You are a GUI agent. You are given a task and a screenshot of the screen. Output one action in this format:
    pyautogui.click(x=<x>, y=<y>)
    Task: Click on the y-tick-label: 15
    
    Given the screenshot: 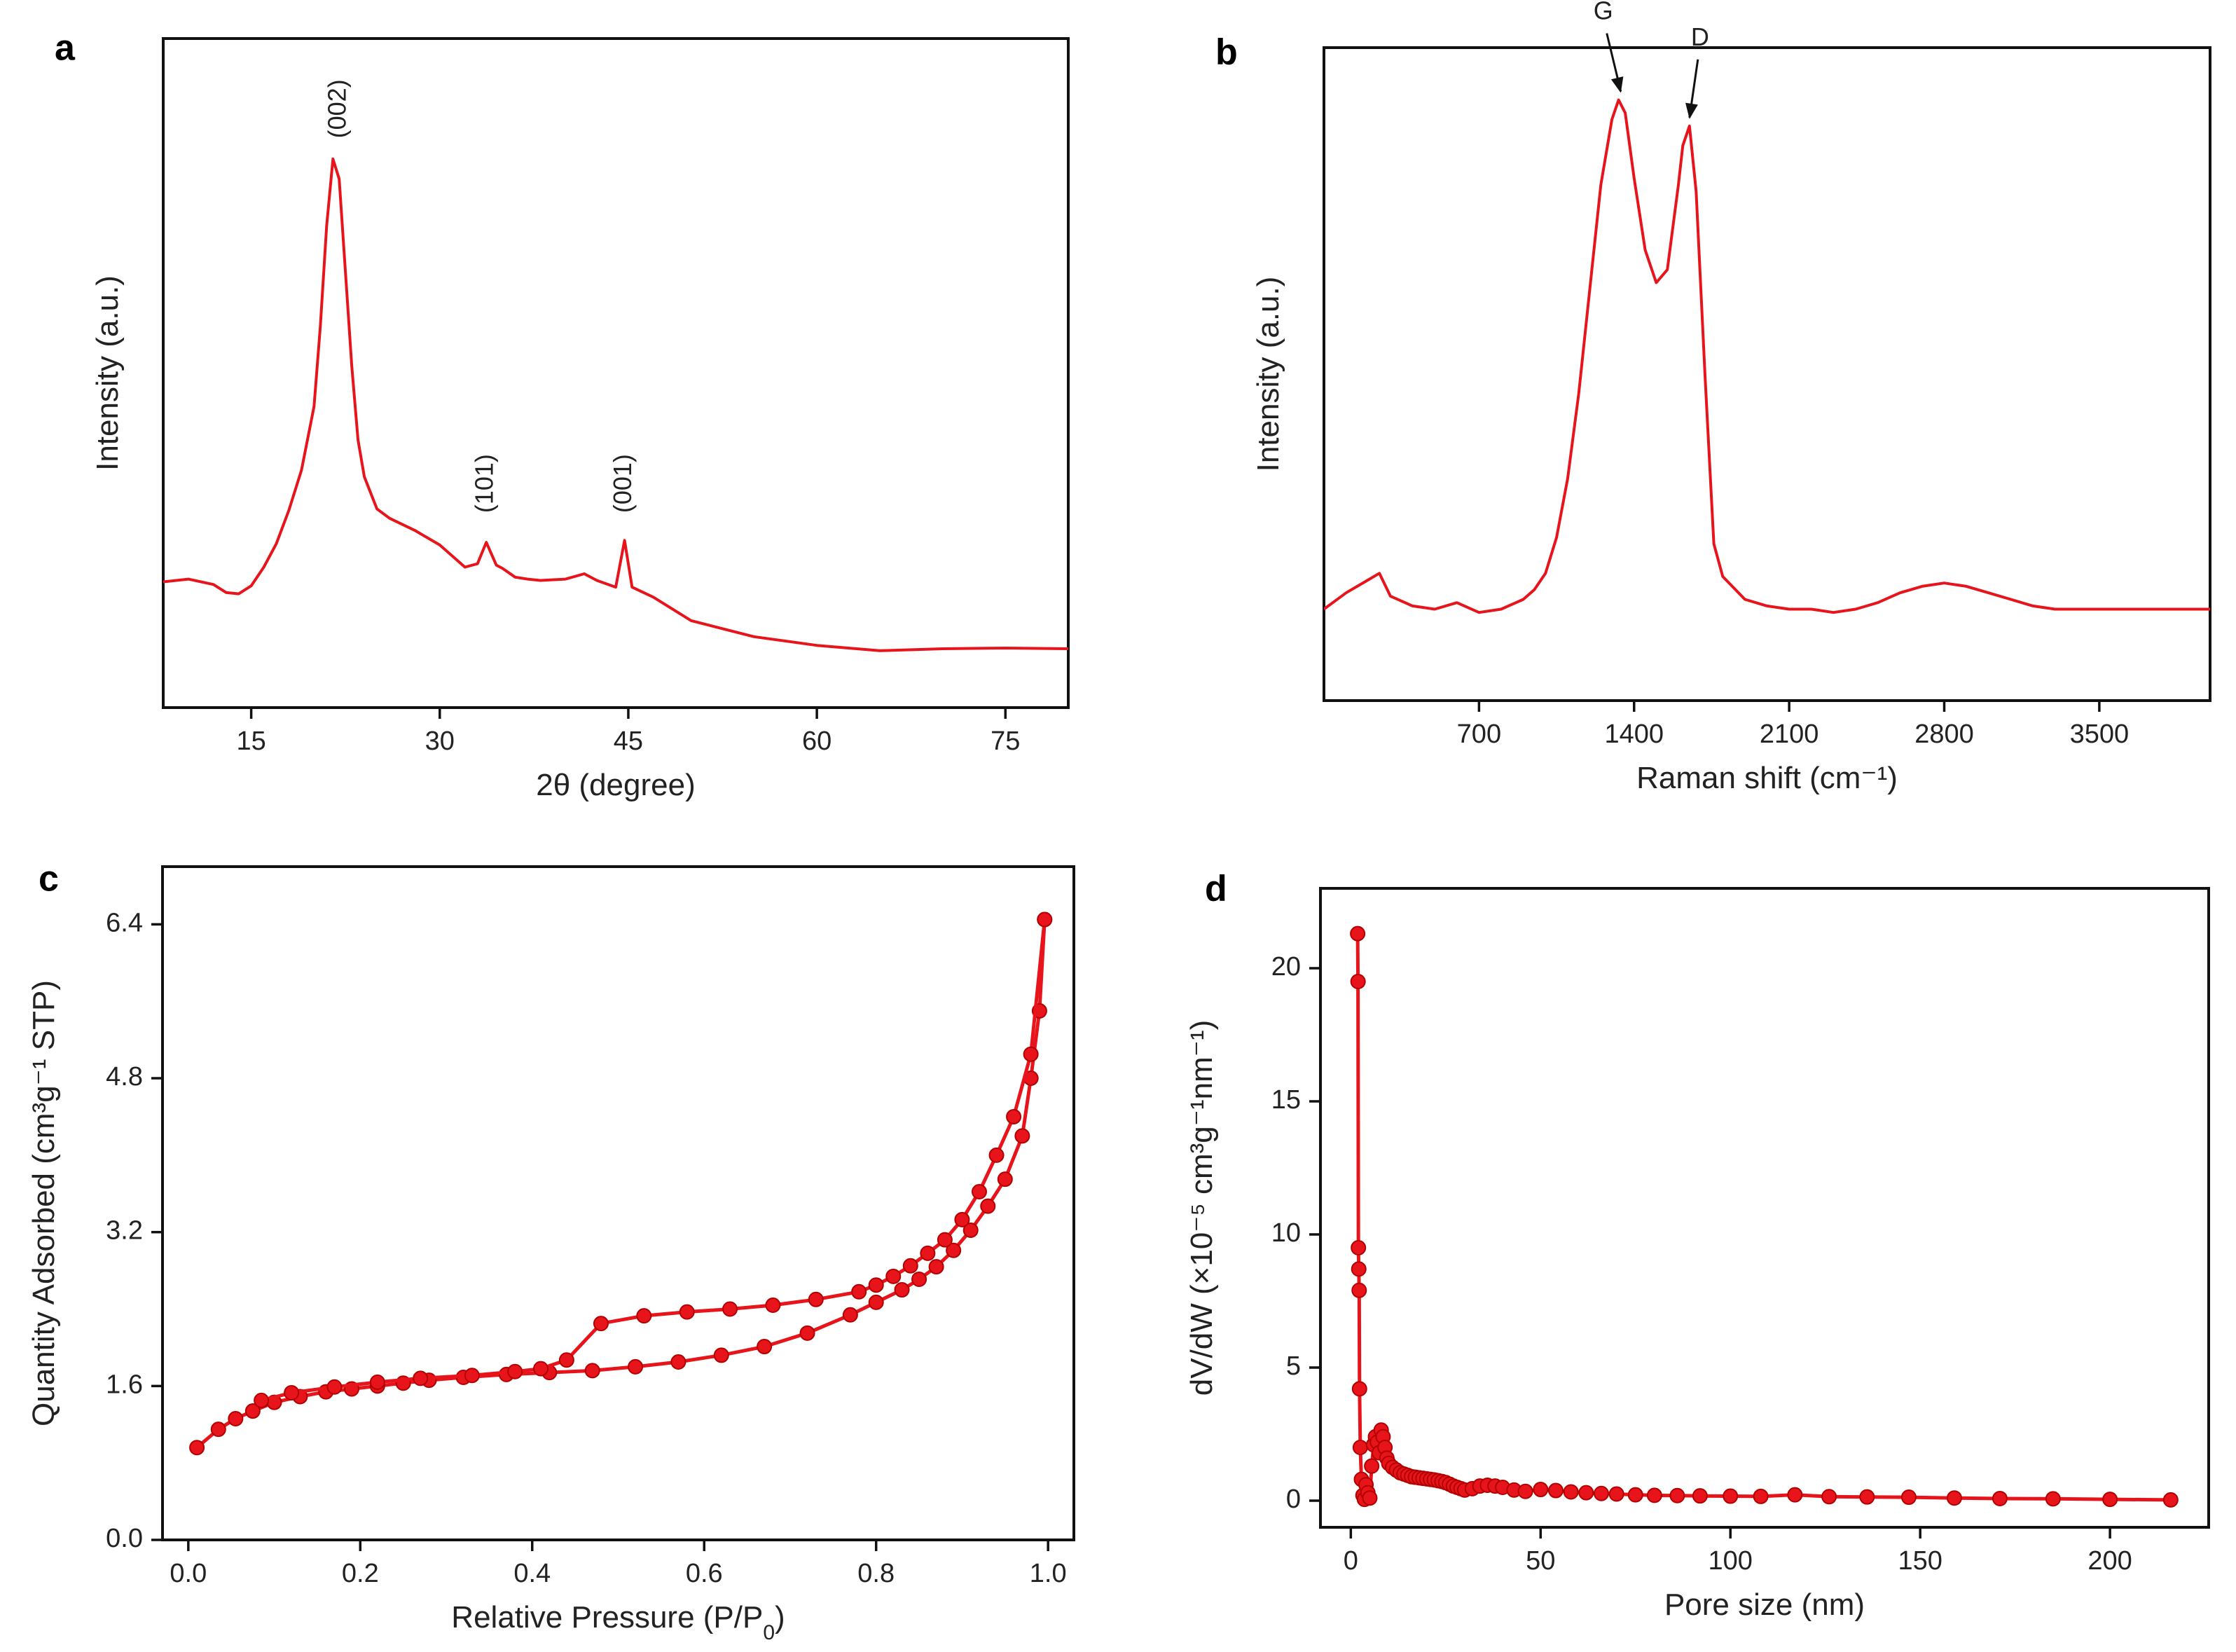 What is the action you would take?
    pyautogui.click(x=1286, y=1100)
    